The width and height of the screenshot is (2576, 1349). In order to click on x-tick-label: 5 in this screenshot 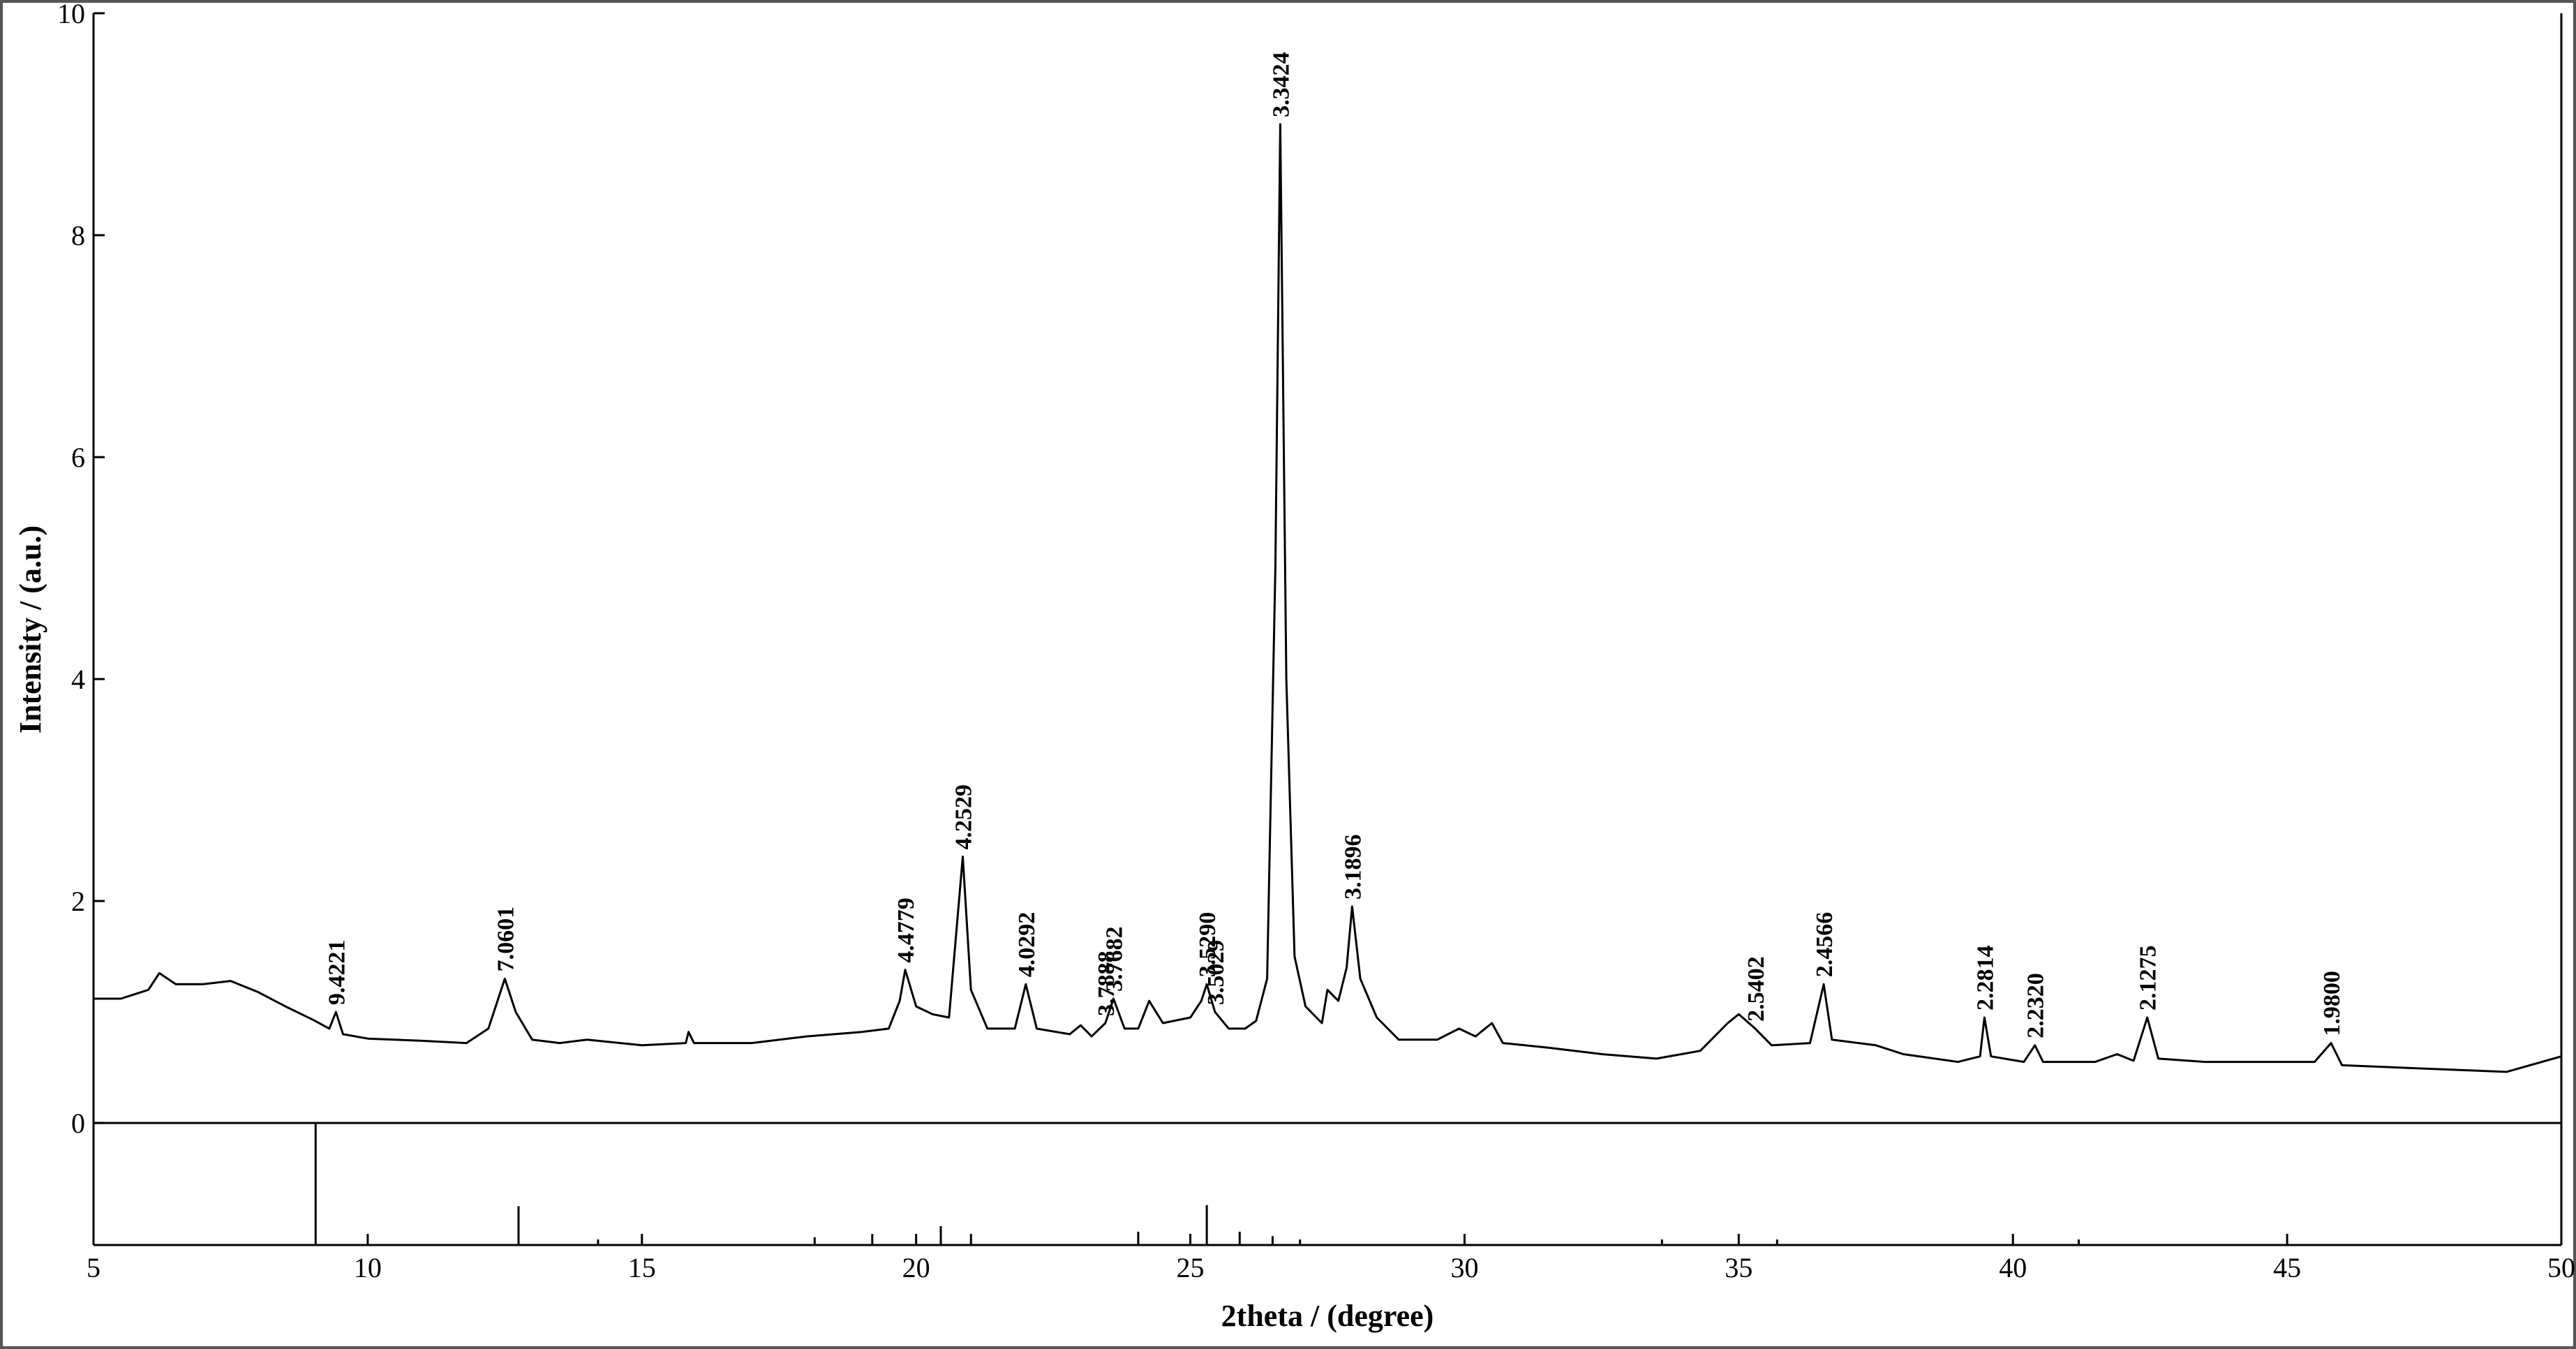, I will do `click(93, 1268)`.